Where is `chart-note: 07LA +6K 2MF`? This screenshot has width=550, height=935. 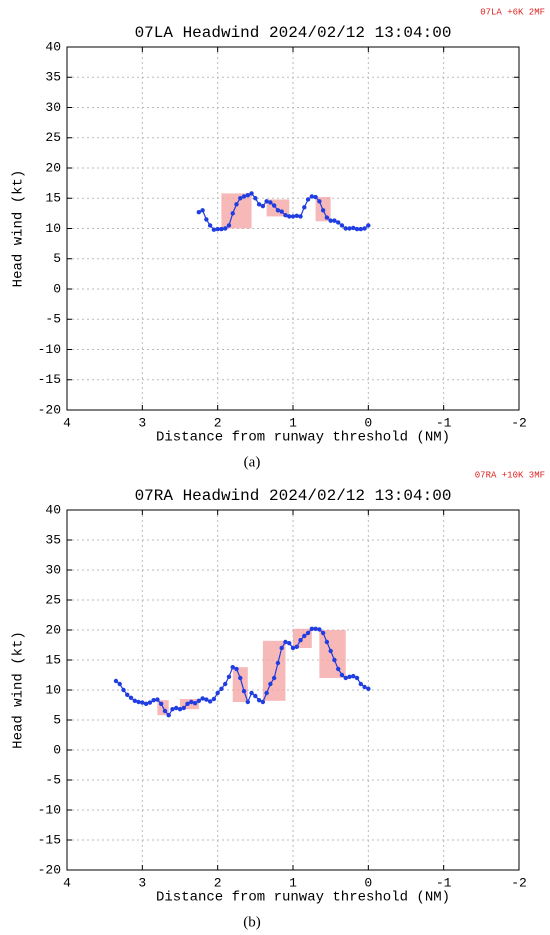 chart-note: 07LA +6K 2MF is located at coordinates (512, 12).